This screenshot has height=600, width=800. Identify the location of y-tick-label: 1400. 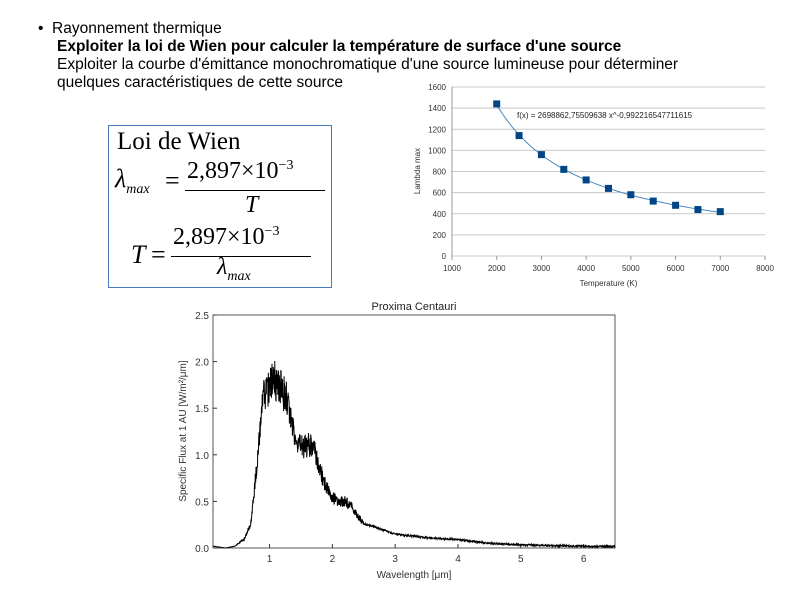
(437, 108).